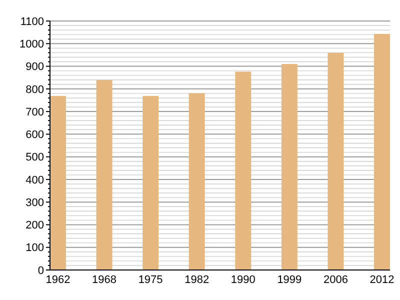 The image size is (400, 300). I want to click on y-tick-label: 500, so click(35, 158).